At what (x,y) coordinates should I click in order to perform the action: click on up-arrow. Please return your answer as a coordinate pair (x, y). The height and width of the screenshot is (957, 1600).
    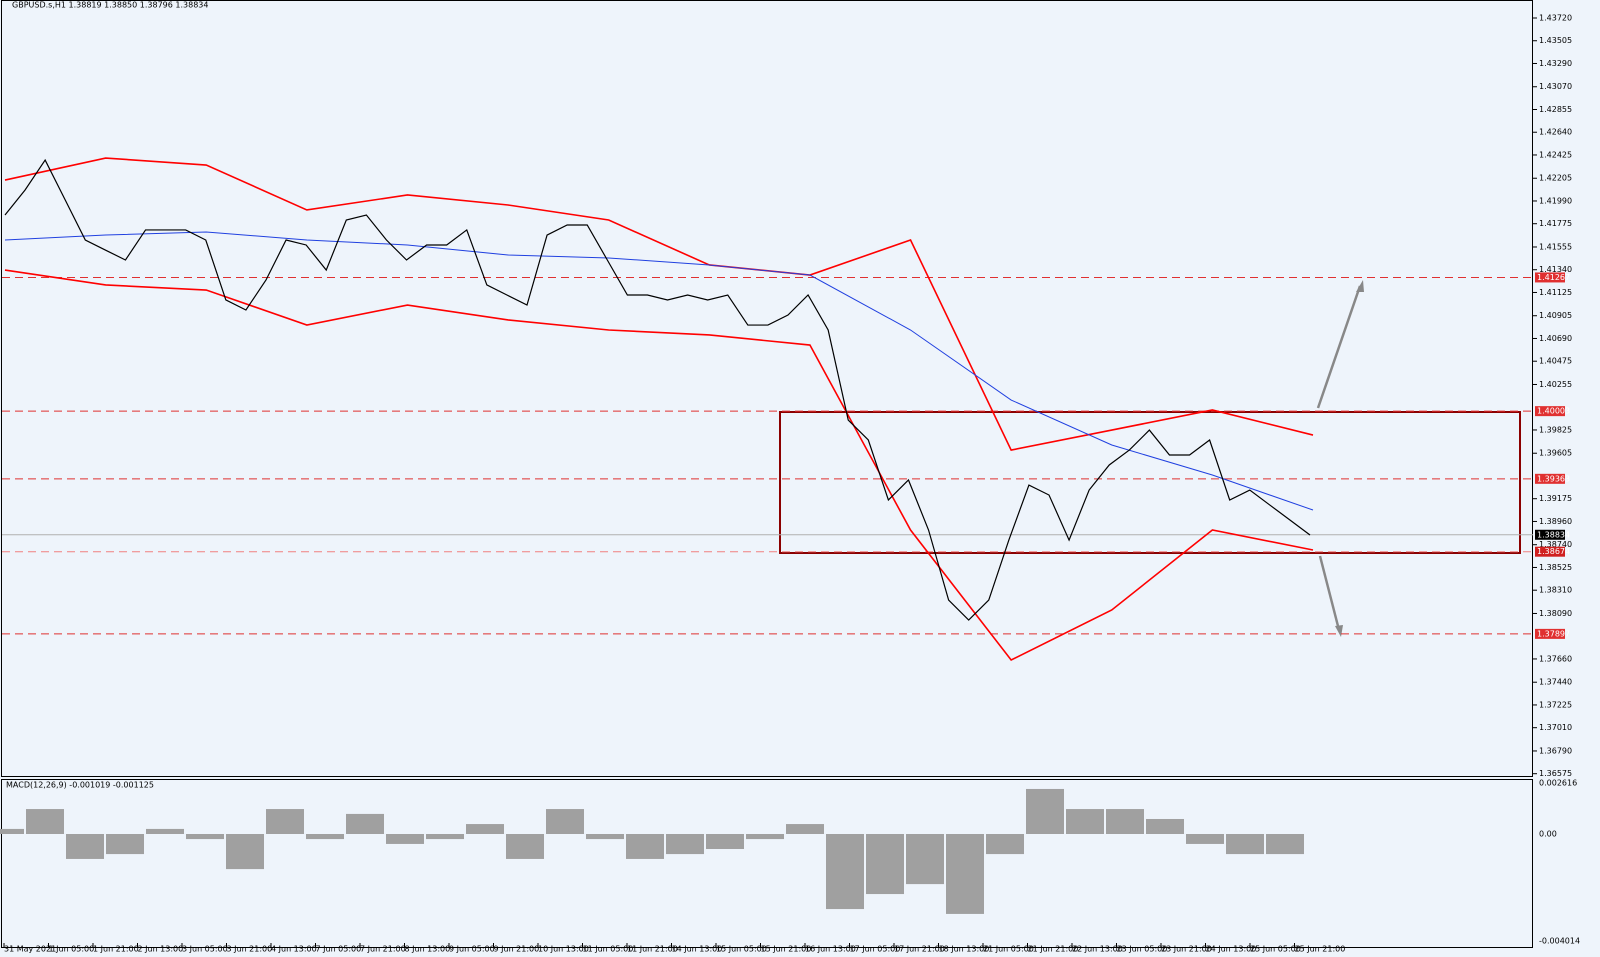
    Looking at the image, I should click on (1339, 347).